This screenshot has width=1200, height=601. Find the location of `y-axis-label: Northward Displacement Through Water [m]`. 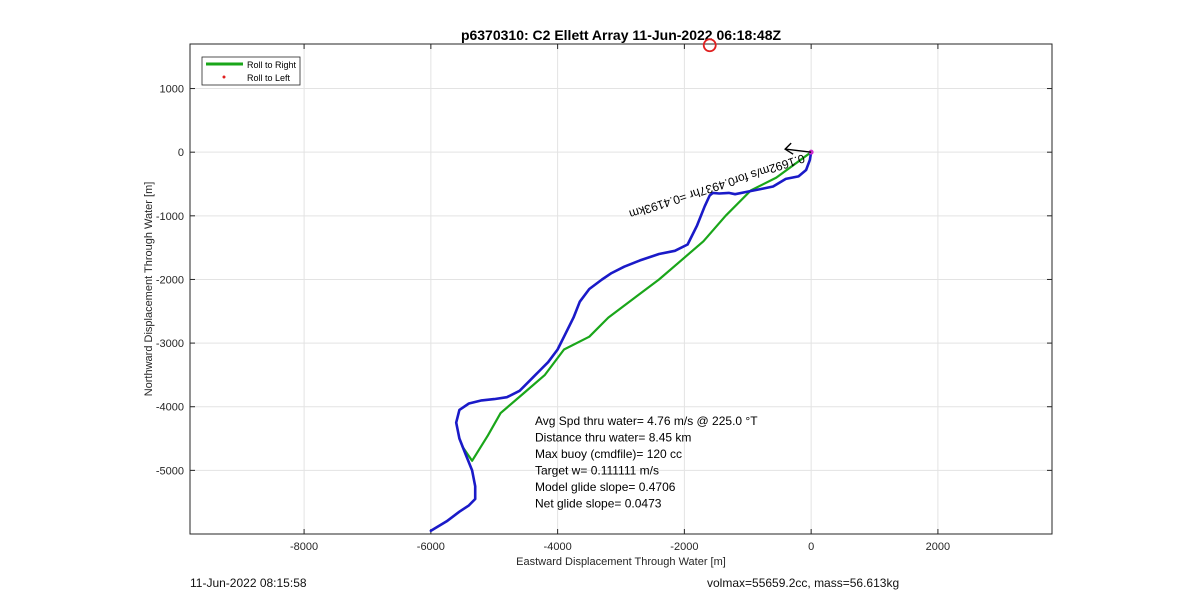

y-axis-label: Northward Displacement Through Water [m] is located at coordinates (149, 289).